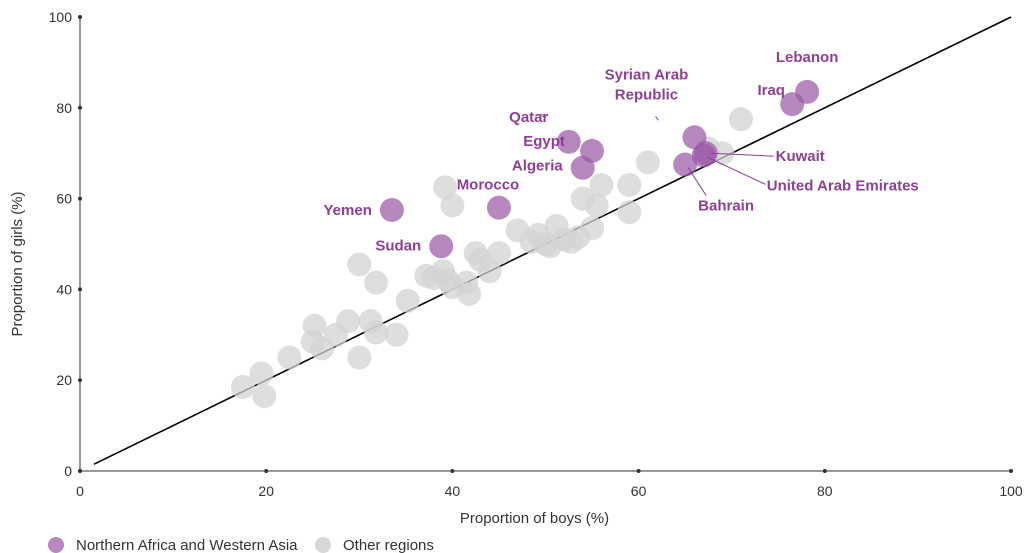 Image resolution: width=1027 pixels, height=553 pixels. What do you see at coordinates (807, 57) in the screenshot?
I see `point-label: Lebanon` at bounding box center [807, 57].